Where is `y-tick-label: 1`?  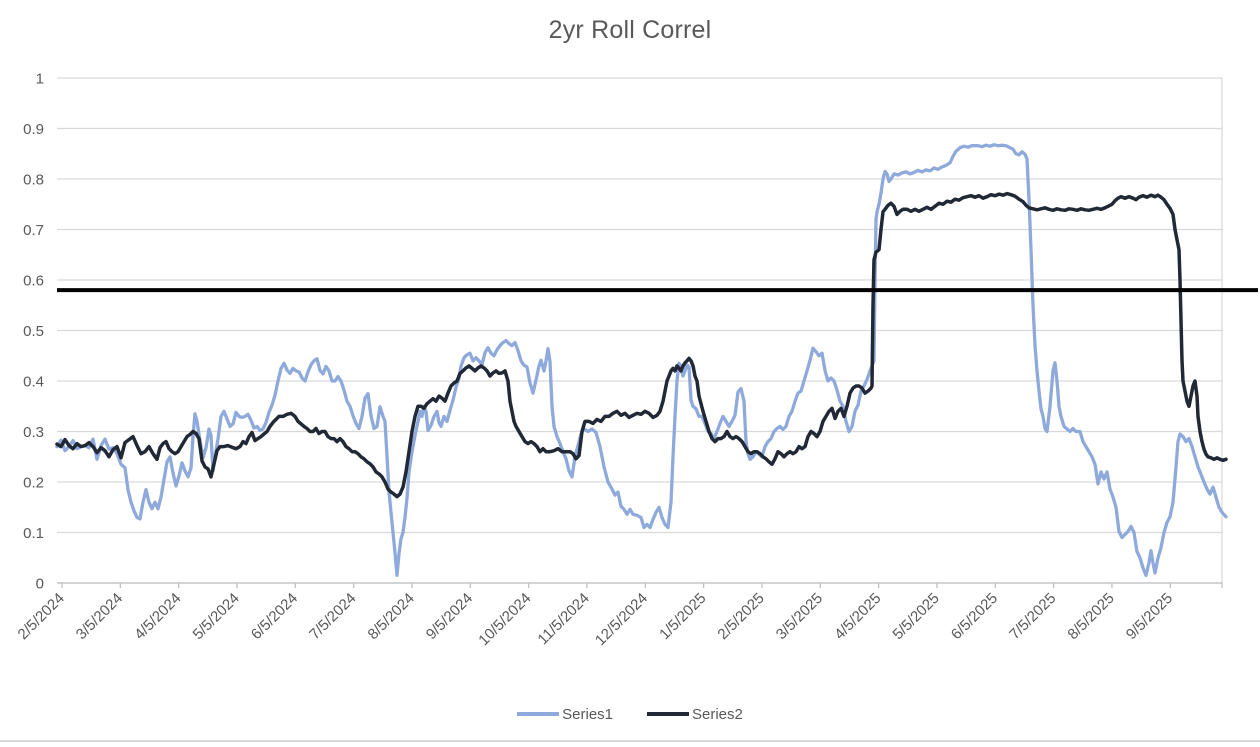 y-tick-label: 1 is located at coordinates (40, 78).